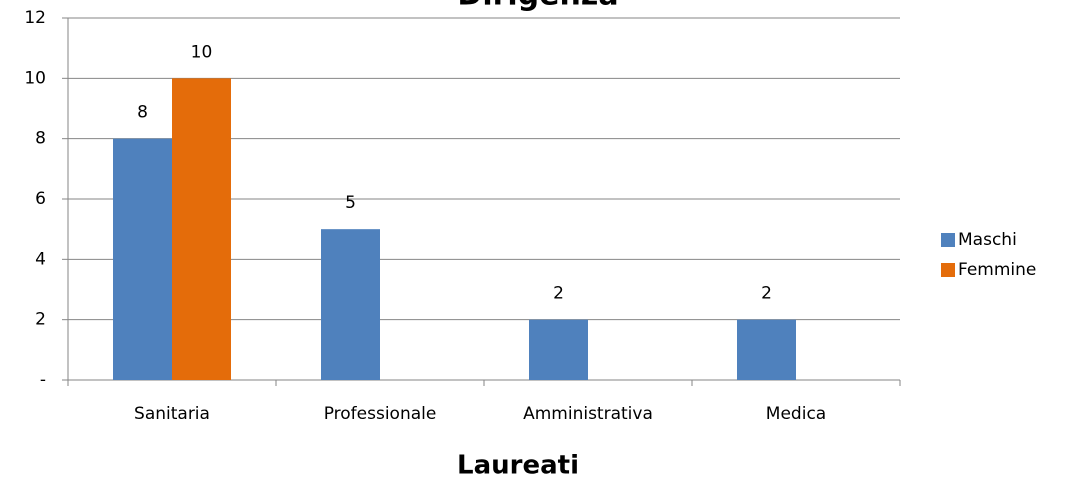 Image resolution: width=1065 pixels, height=479 pixels. Describe the element at coordinates (40, 139) in the screenshot. I see `y-tick-label: 8` at that location.